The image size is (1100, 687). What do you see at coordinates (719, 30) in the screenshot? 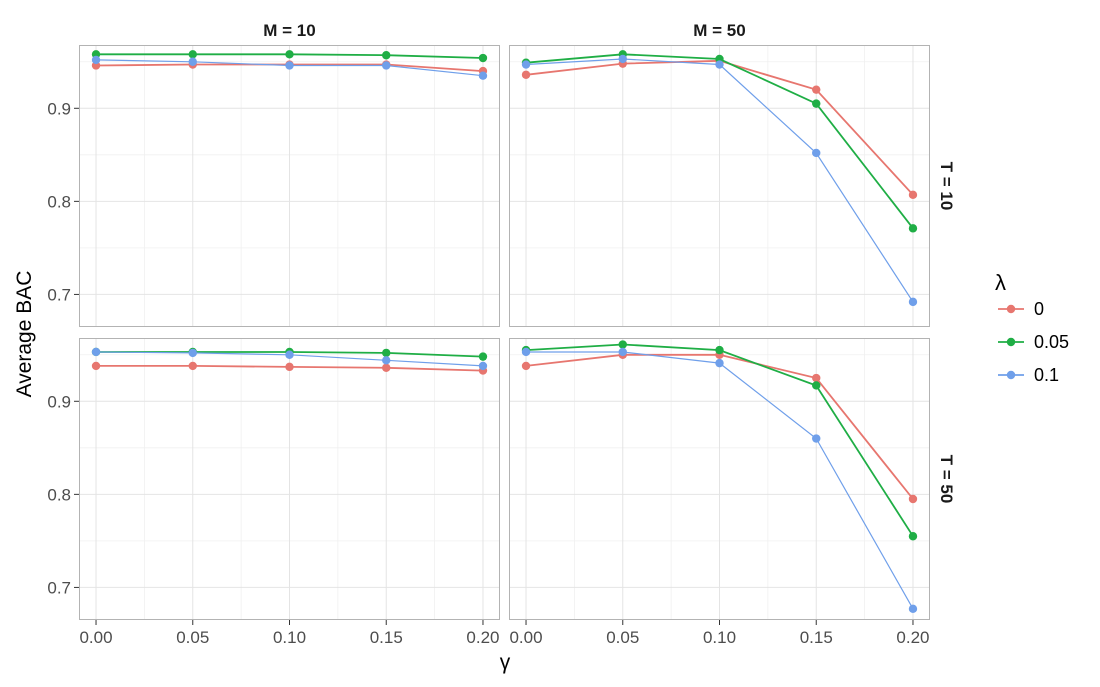
I see `facet-col-label: M = 50` at bounding box center [719, 30].